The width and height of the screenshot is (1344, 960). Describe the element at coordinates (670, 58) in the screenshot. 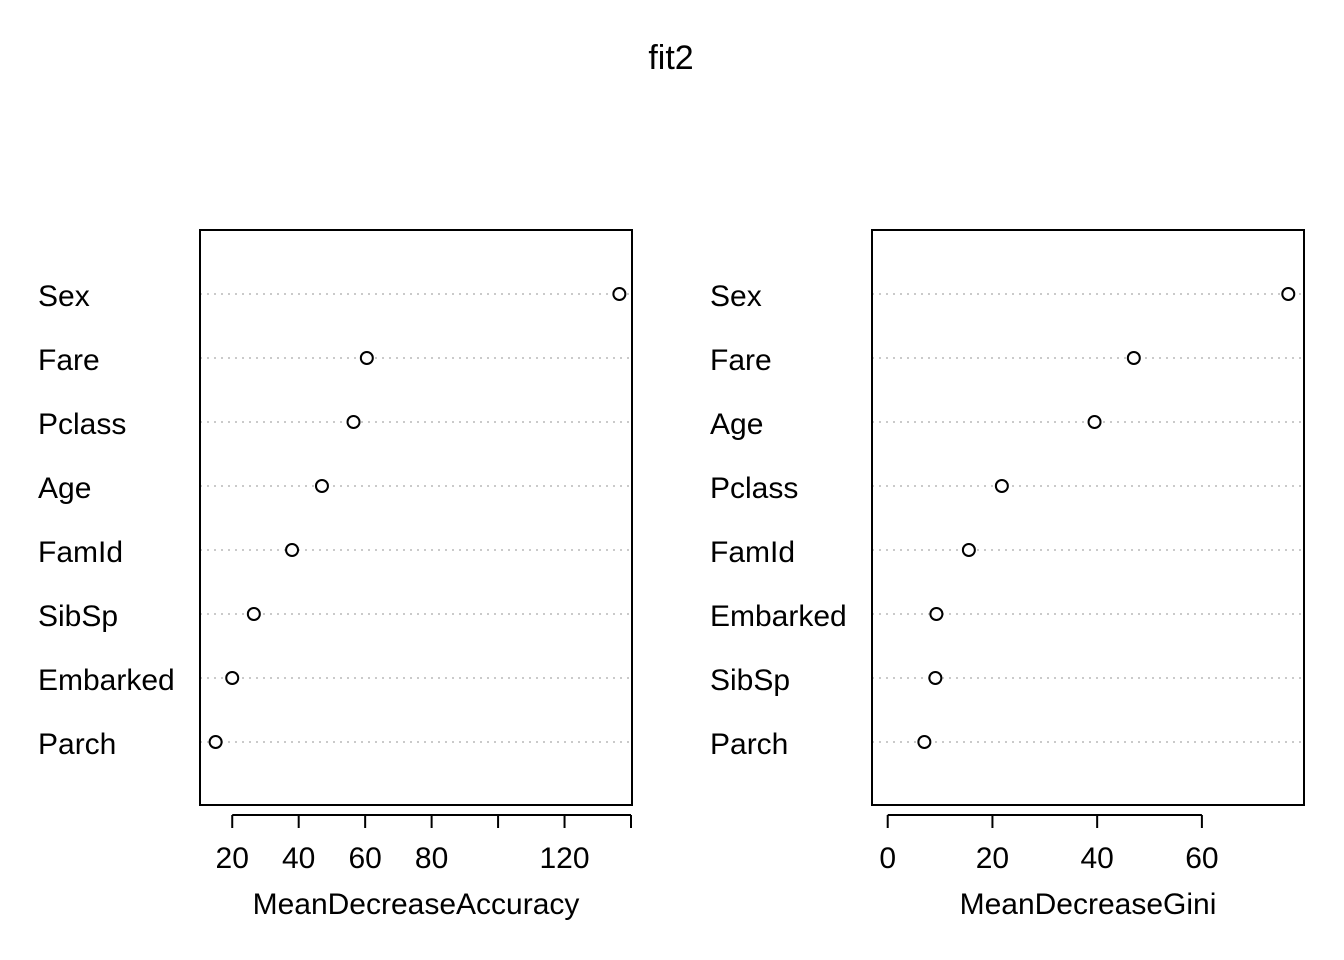

I see `figure-title: fit2` at that location.